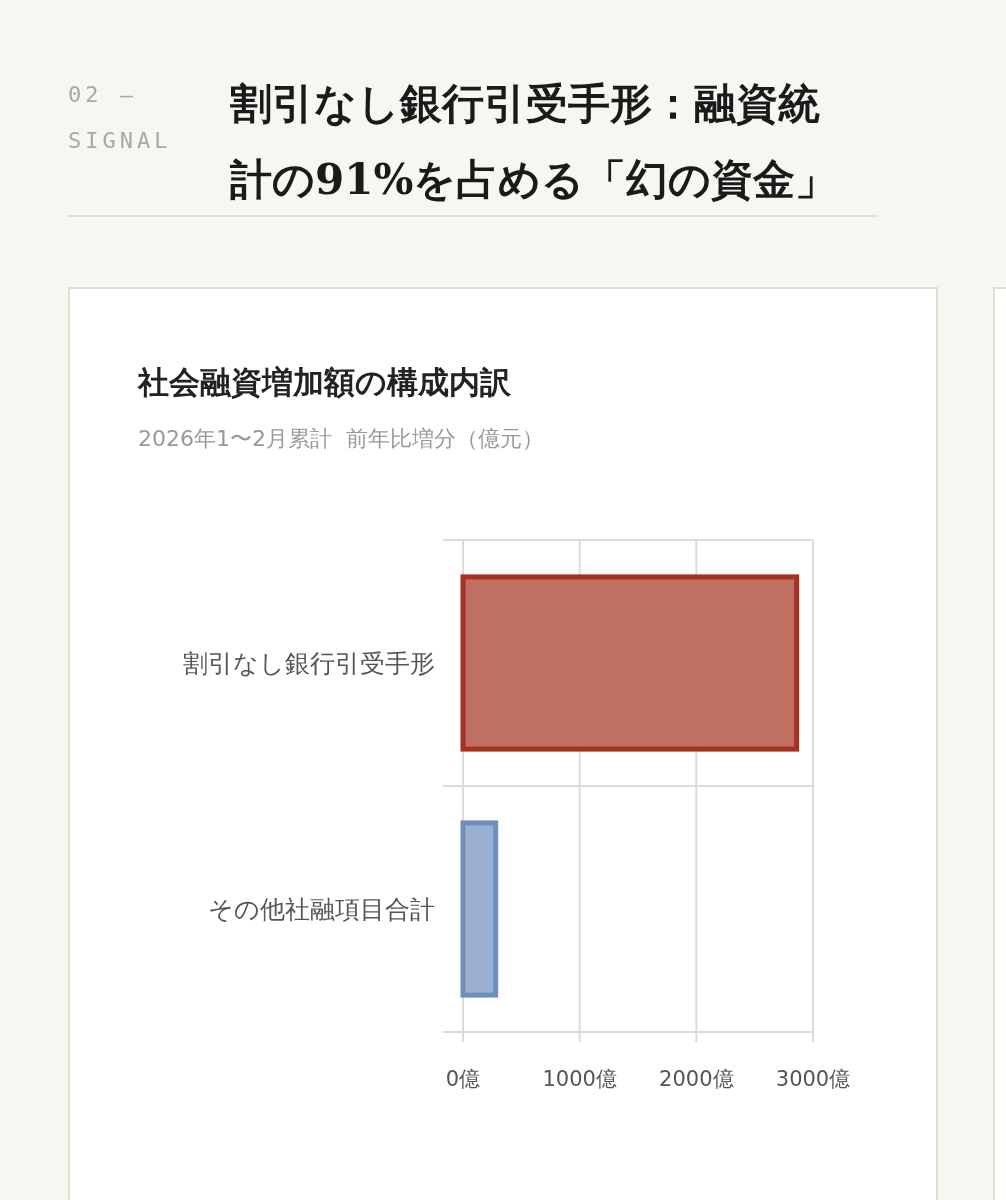  What do you see at coordinates (309, 663) in the screenshot?
I see `y-tick-label: 割引なし銀行引受手形` at bounding box center [309, 663].